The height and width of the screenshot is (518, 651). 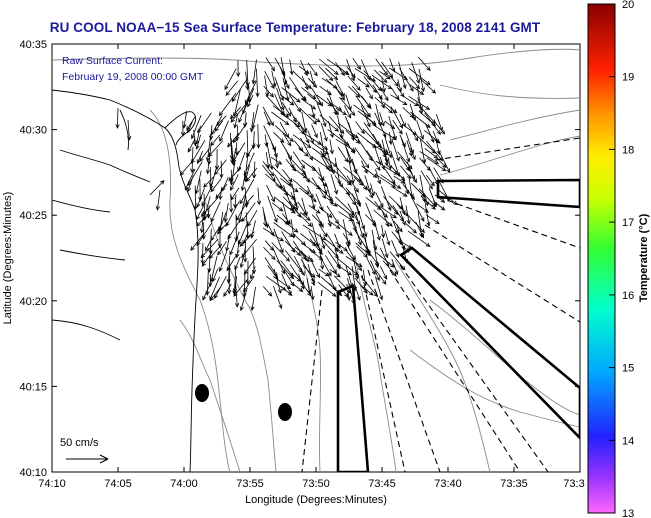 What do you see at coordinates (448, 484) in the screenshot?
I see `x-tick-label: 73:40` at bounding box center [448, 484].